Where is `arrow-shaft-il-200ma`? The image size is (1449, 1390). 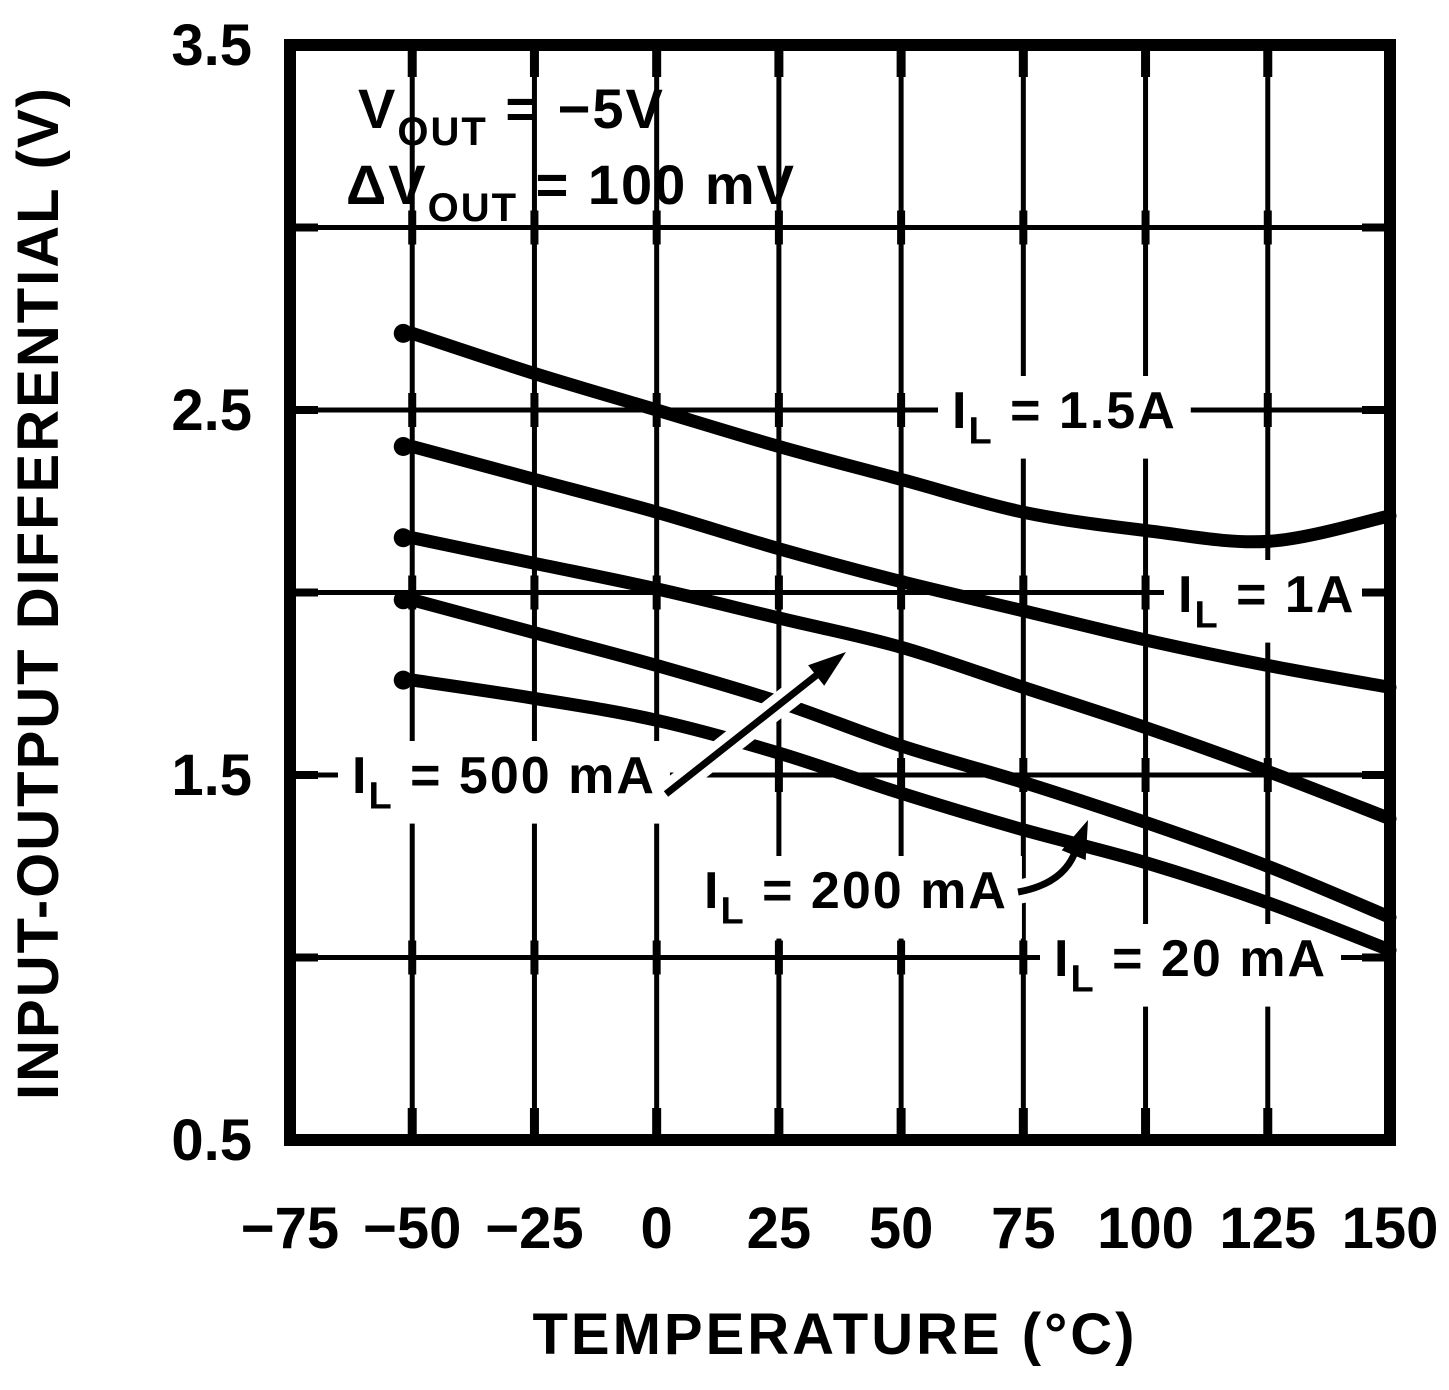 arrow-shaft-il-200ma is located at coordinates (1047, 873).